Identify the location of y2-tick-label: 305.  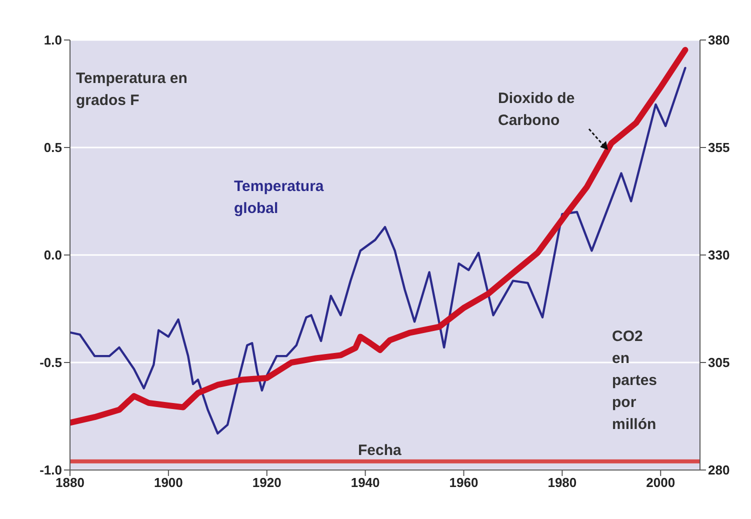
(719, 362).